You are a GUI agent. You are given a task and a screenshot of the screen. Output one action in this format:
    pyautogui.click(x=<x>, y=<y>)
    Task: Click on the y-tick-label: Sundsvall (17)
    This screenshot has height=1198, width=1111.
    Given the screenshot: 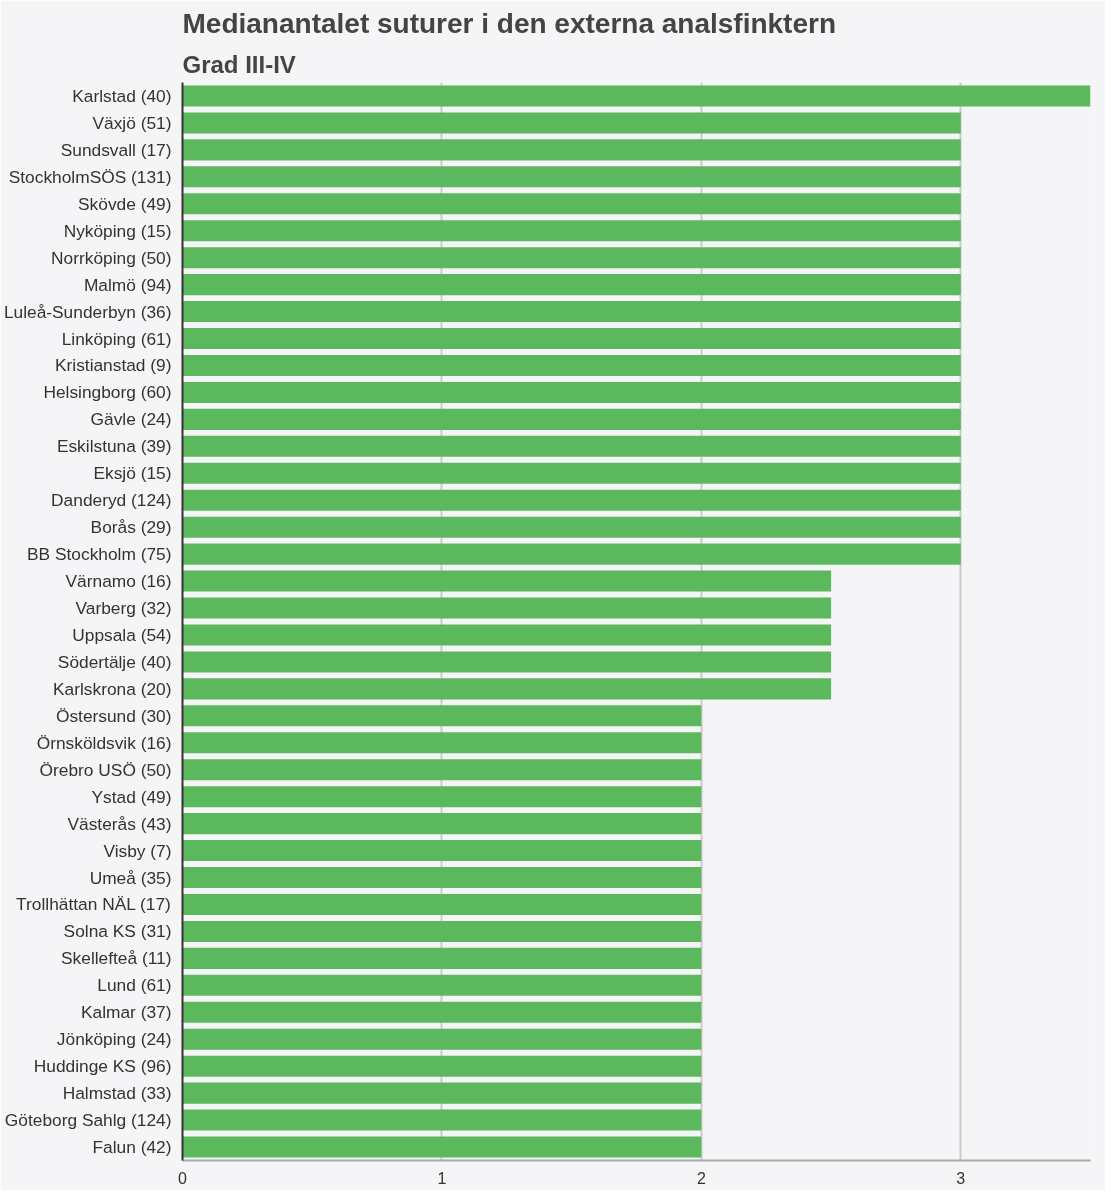 What is the action you would take?
    pyautogui.click(x=116, y=149)
    